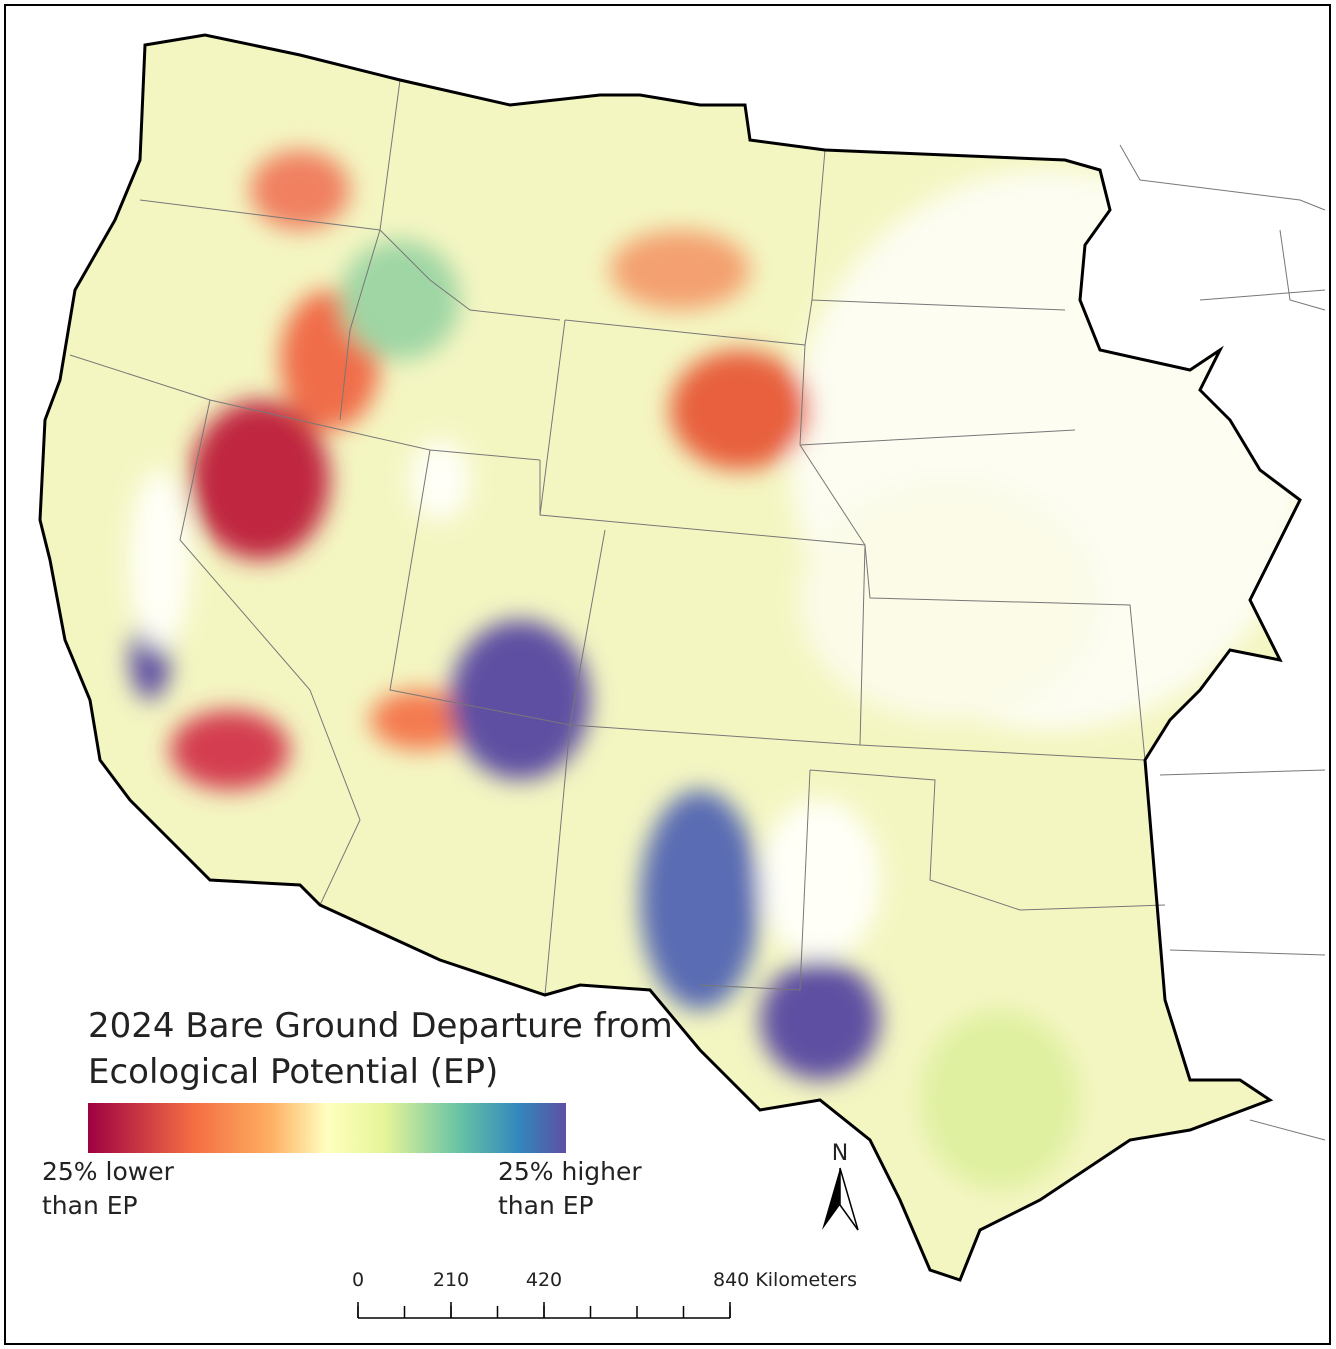 The image size is (1336, 1349). I want to click on scale-tick-value: 210, so click(451, 1280).